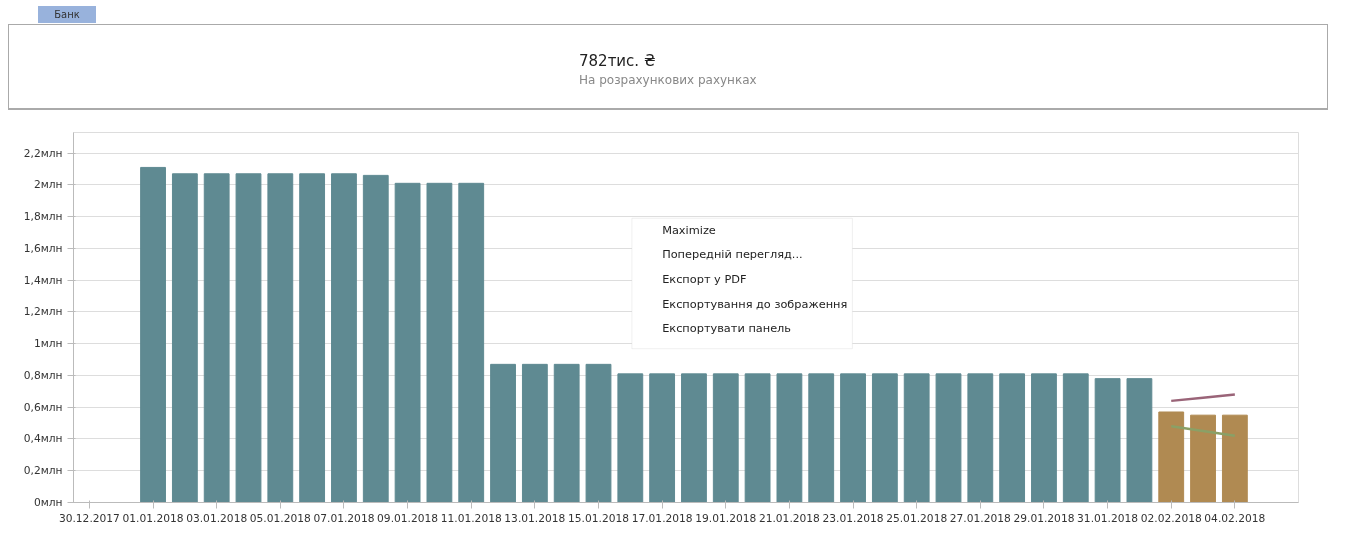 This screenshot has height=542, width=1346. Describe the element at coordinates (727, 328) in the screenshot. I see `annotation: Експортувати панель` at that location.